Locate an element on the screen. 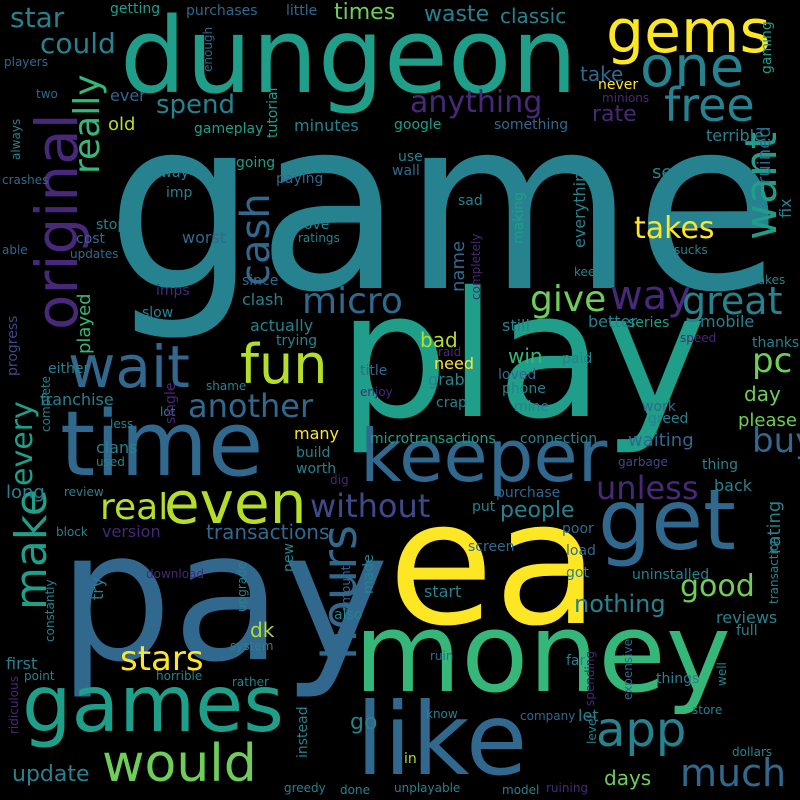 The height and width of the screenshot is (800, 800). word-single: single is located at coordinates (171, 403).